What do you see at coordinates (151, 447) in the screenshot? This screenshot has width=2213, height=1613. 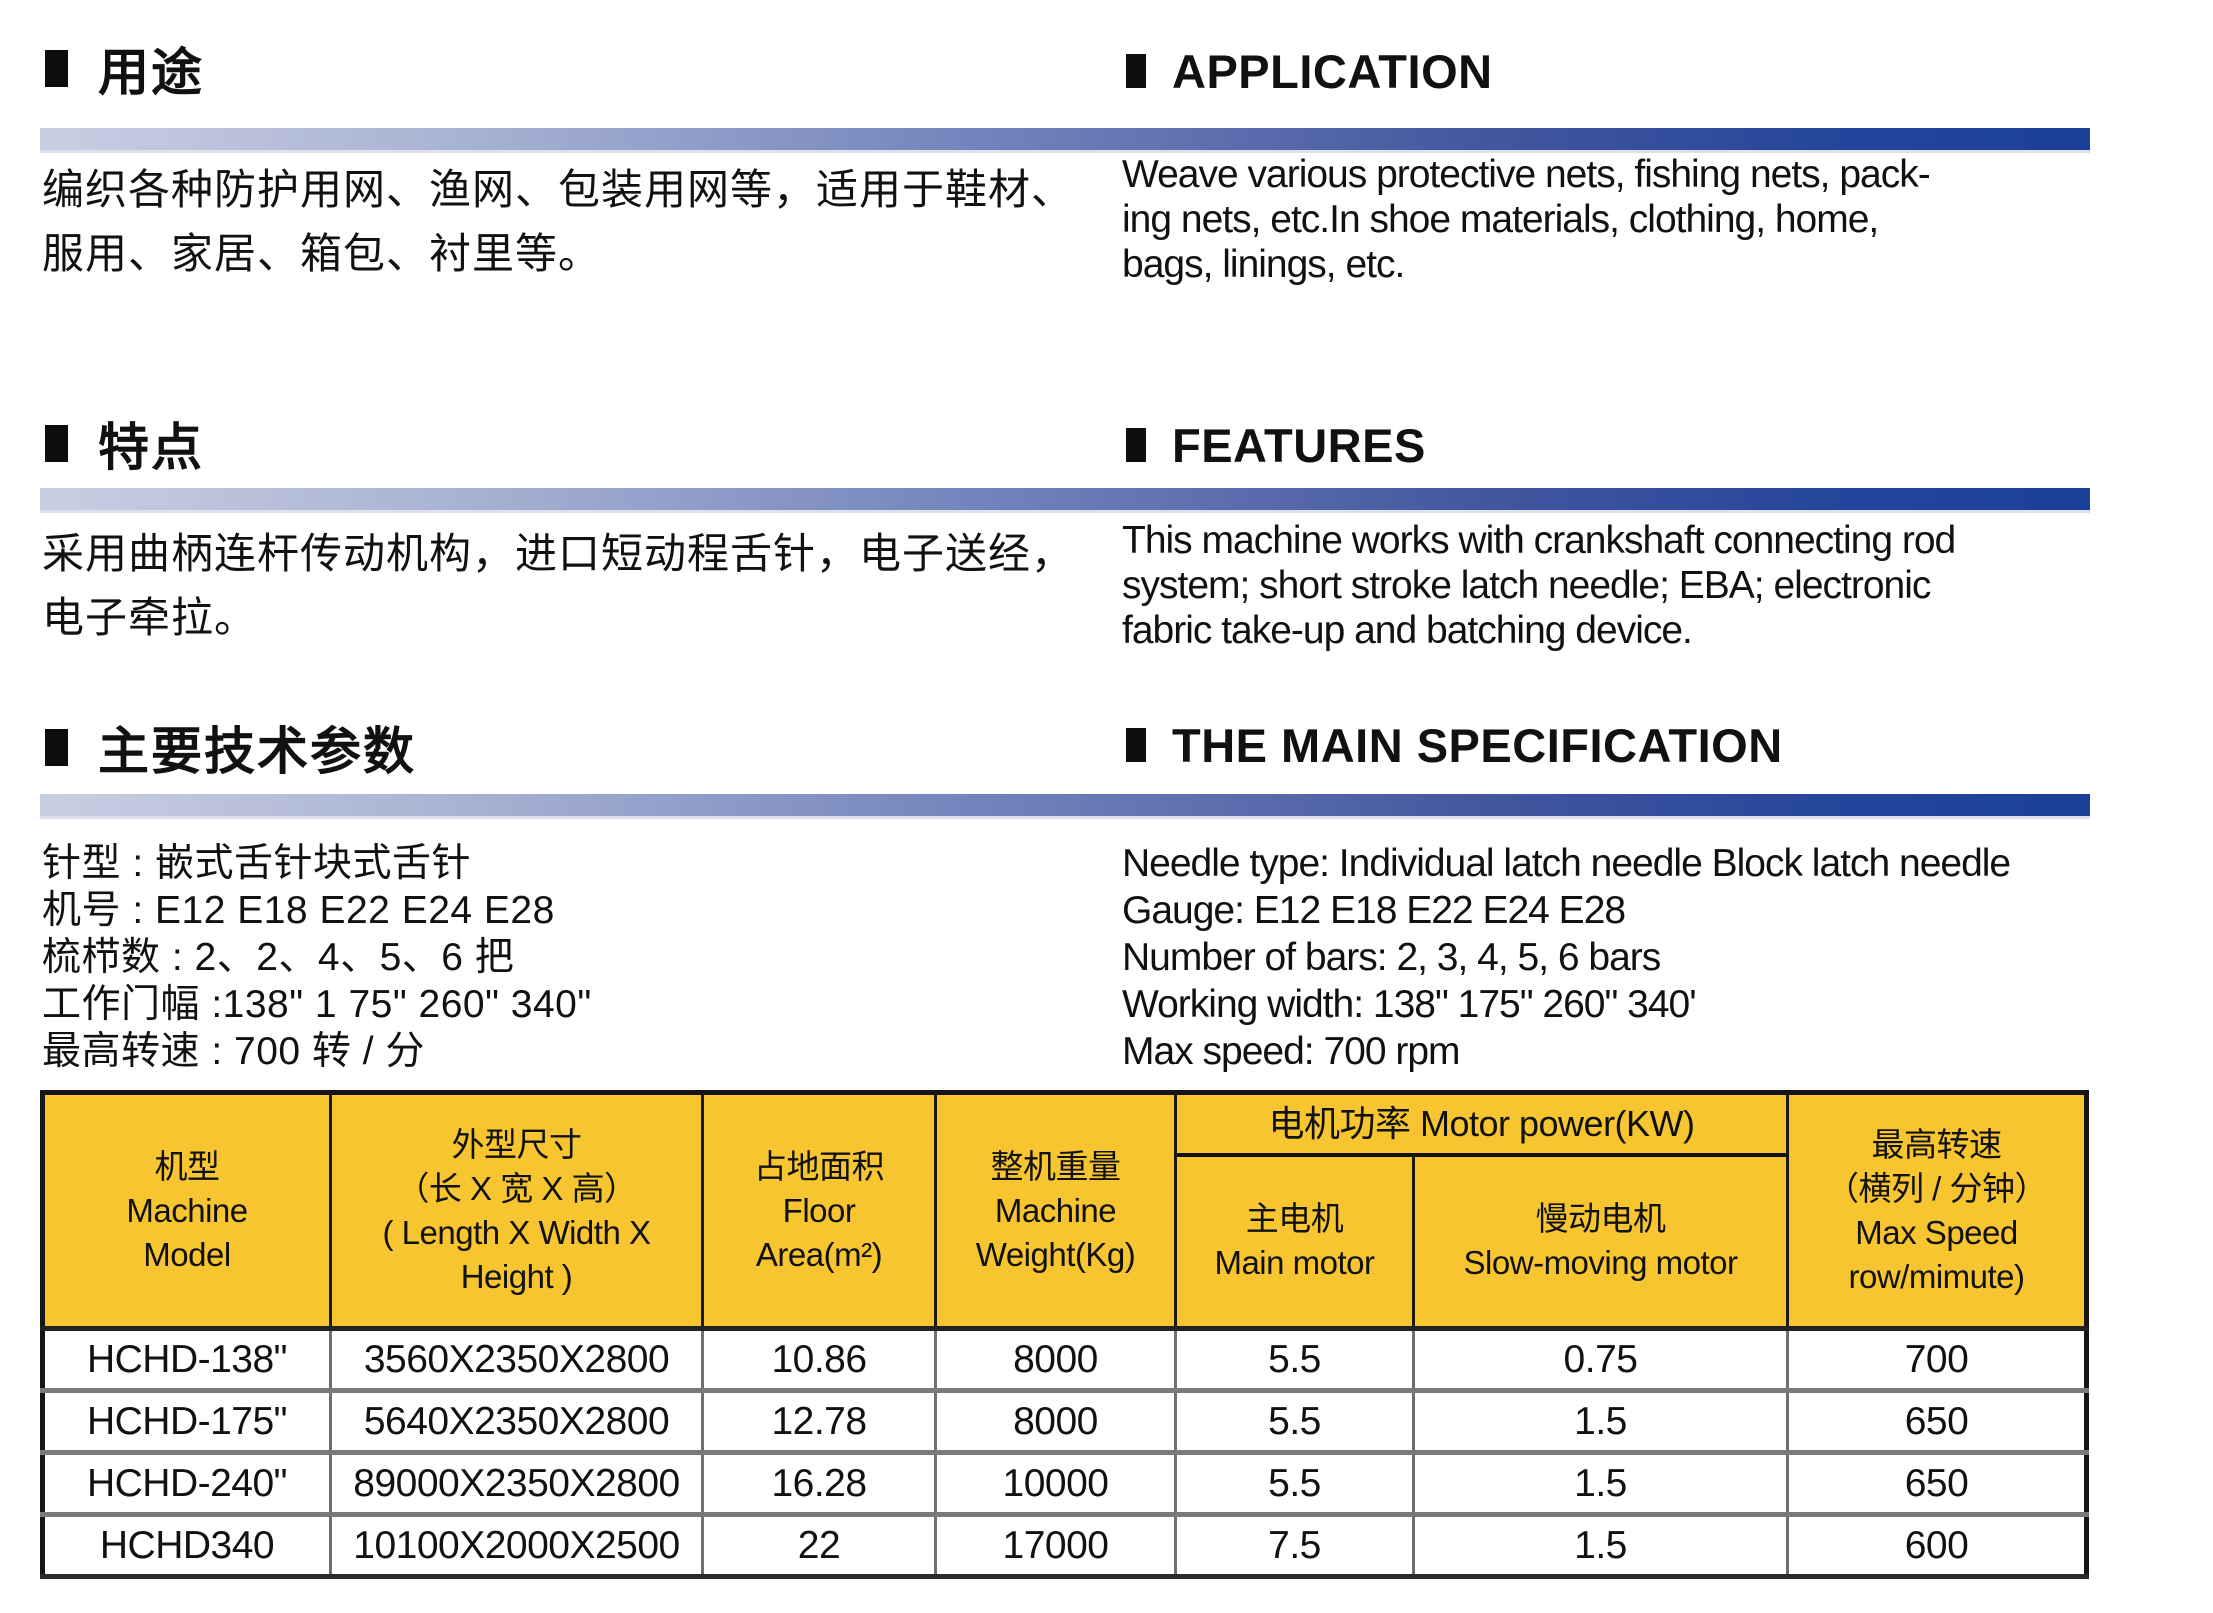 I see `section-title-cn: 特点` at bounding box center [151, 447].